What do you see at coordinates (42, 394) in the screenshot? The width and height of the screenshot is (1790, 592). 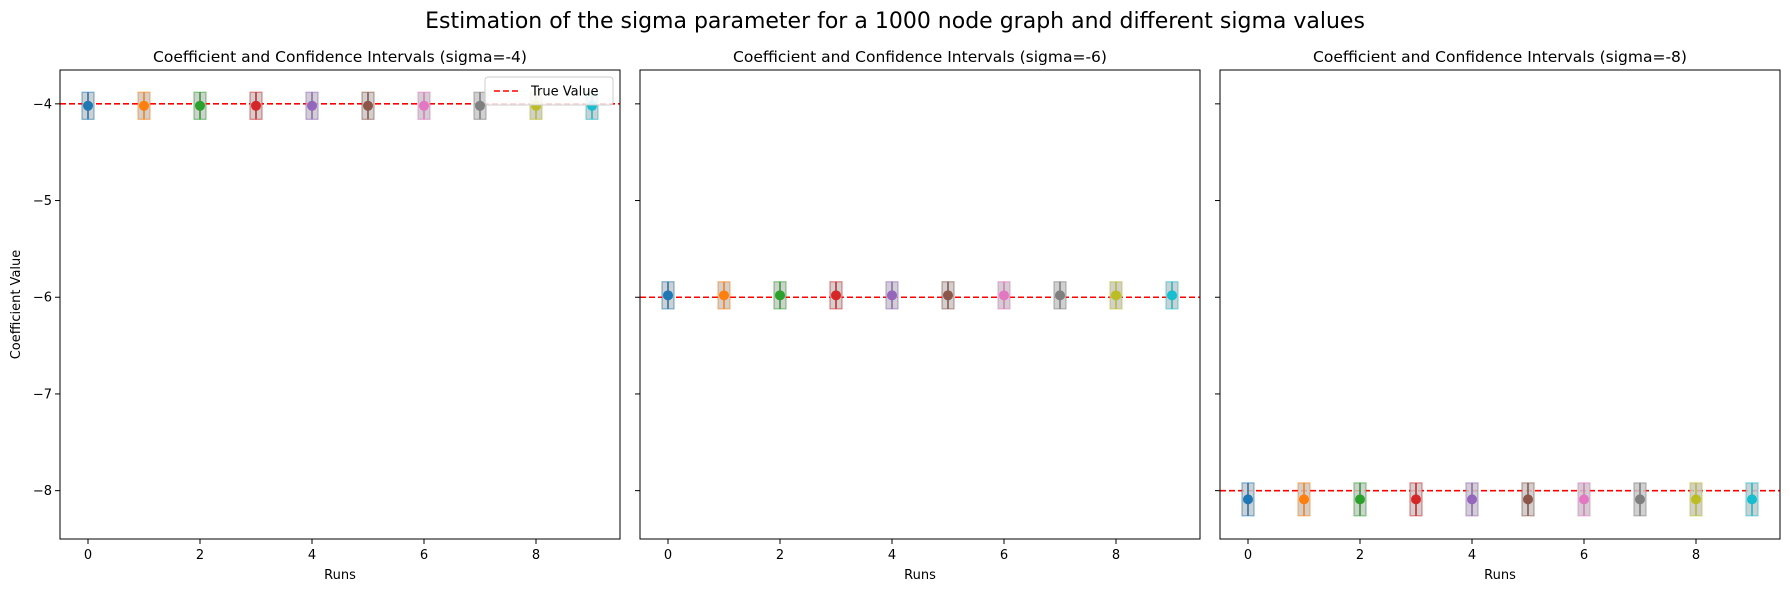 I see `y-tick-label: −7` at bounding box center [42, 394].